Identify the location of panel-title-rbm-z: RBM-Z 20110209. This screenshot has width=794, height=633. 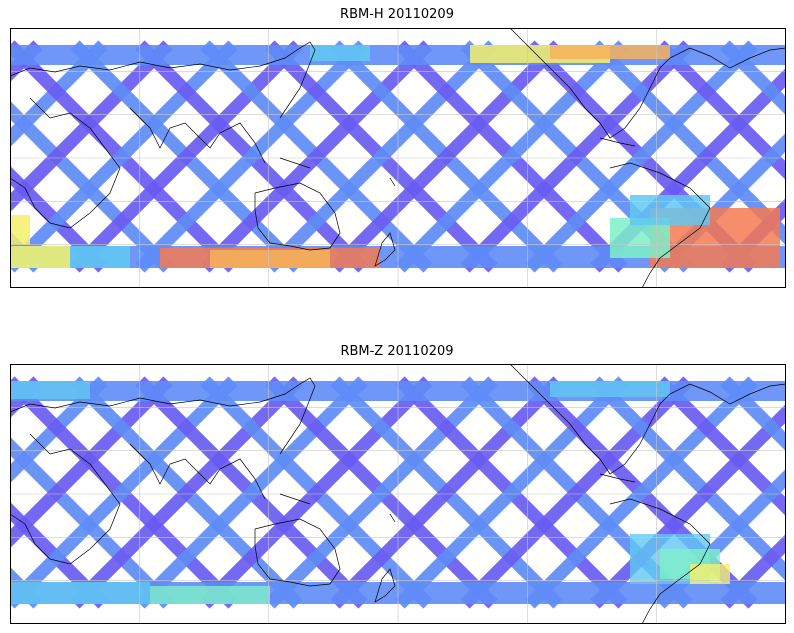
(397, 351).